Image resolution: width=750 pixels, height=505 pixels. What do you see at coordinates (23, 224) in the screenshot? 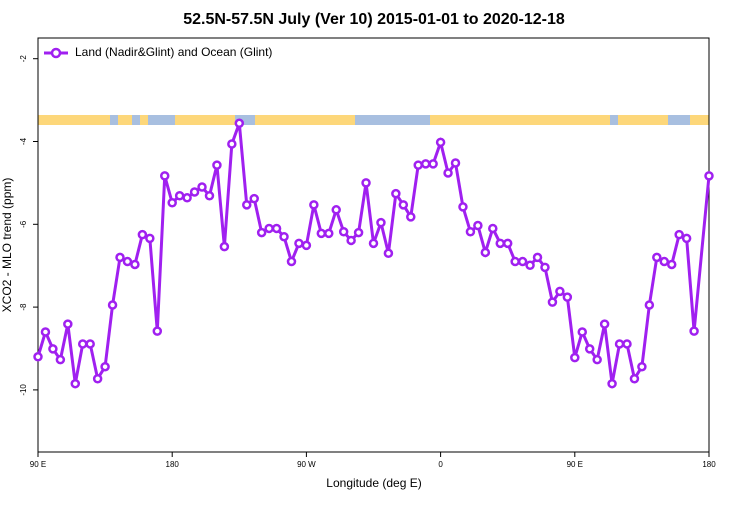
I see `y-tick-label: -6` at bounding box center [23, 224].